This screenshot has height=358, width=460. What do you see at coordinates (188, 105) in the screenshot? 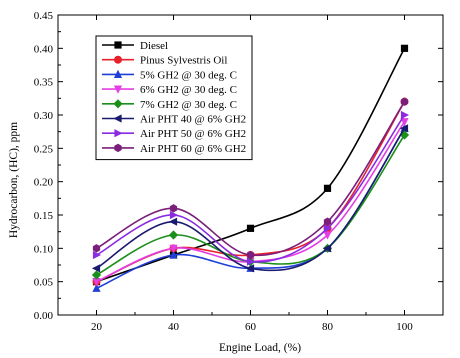
I see `legend-label: 7% GH2 @ 30 deg. C` at bounding box center [188, 105].